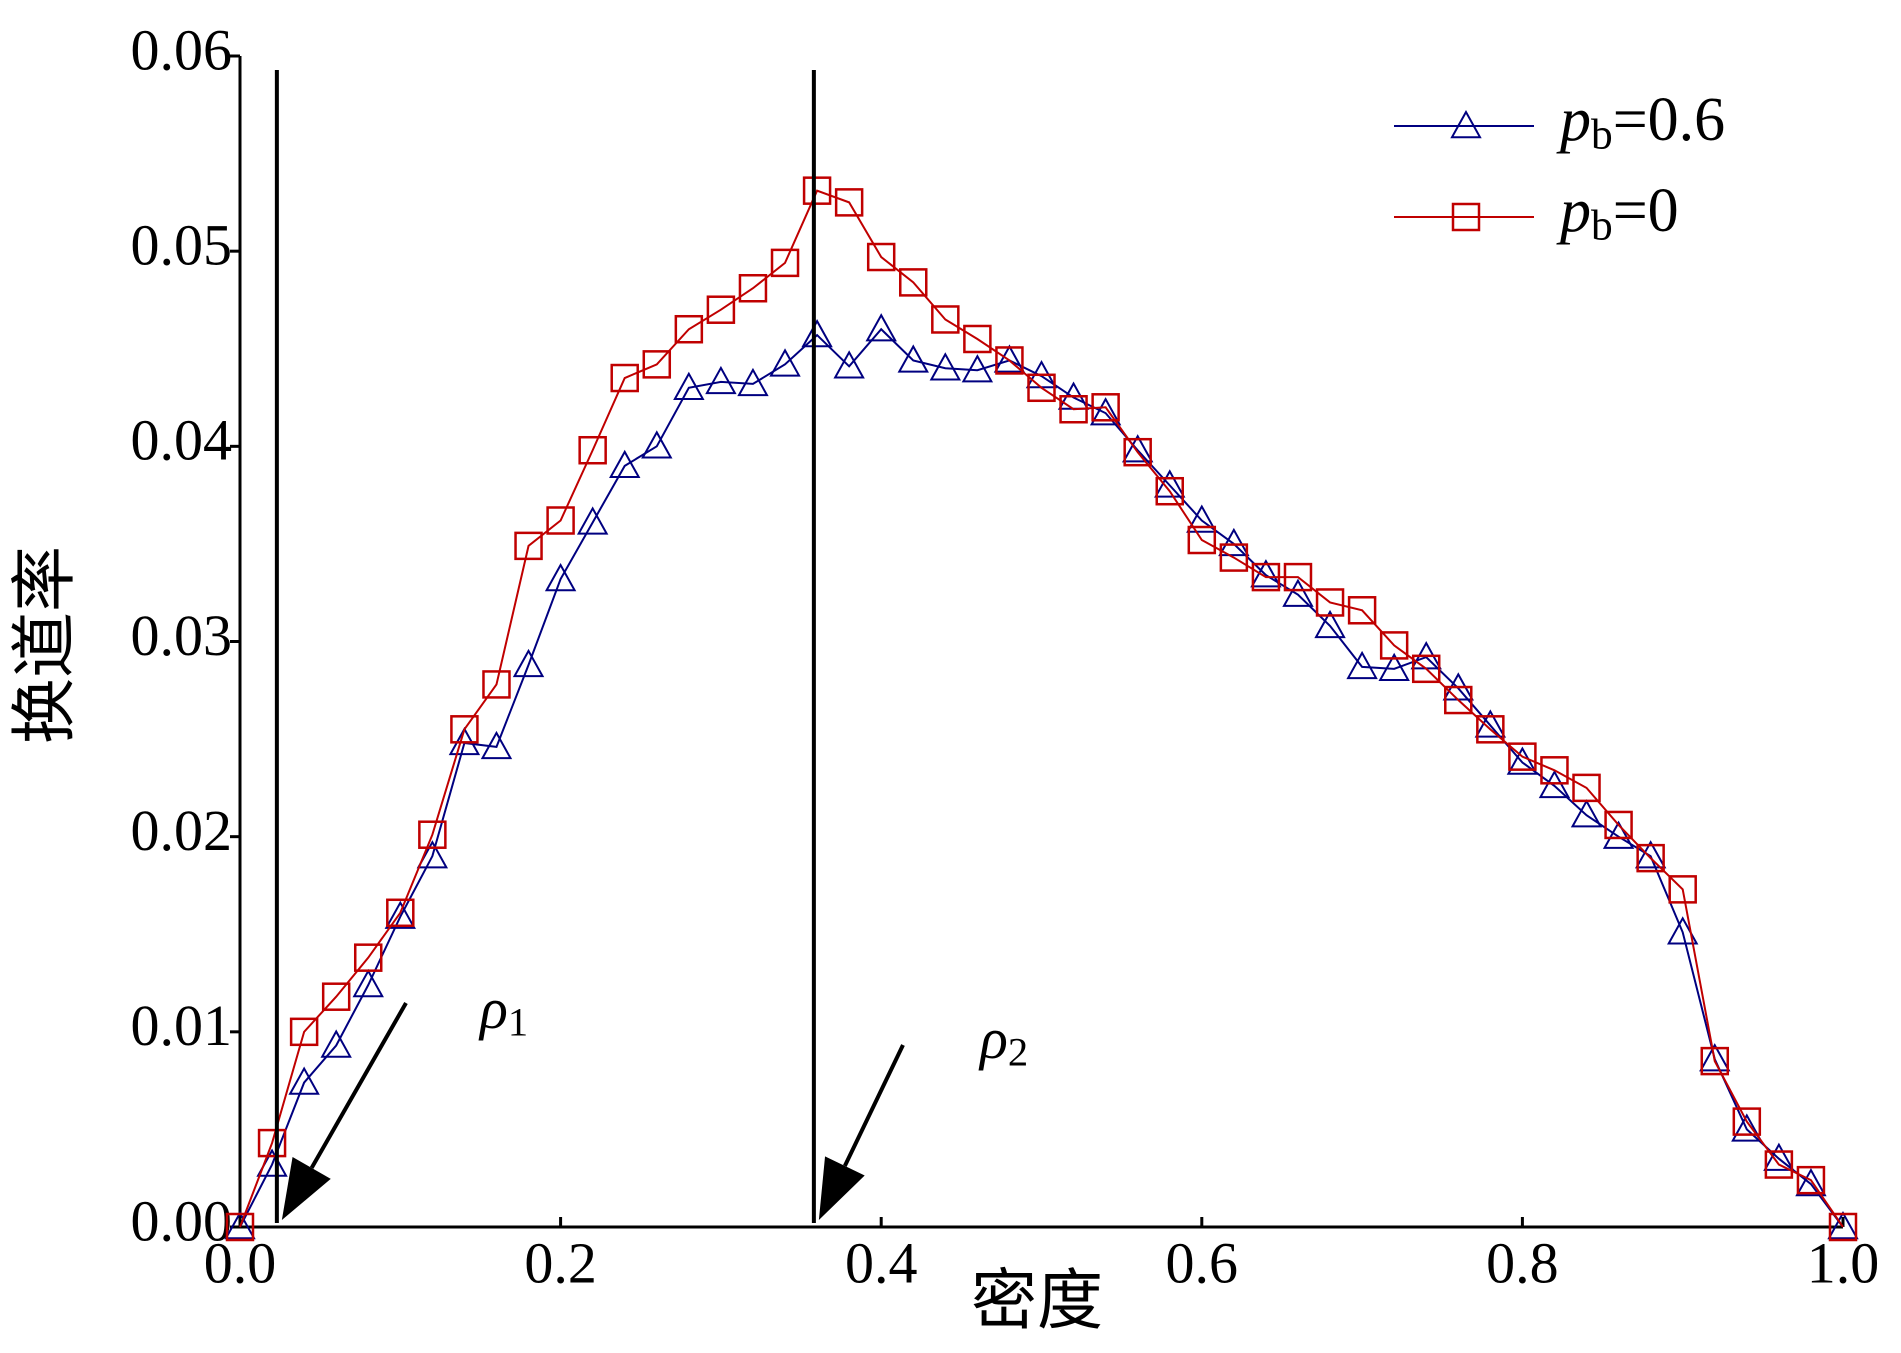  What do you see at coordinates (182, 1025) in the screenshot?
I see `y-tick-label: 0.01` at bounding box center [182, 1025].